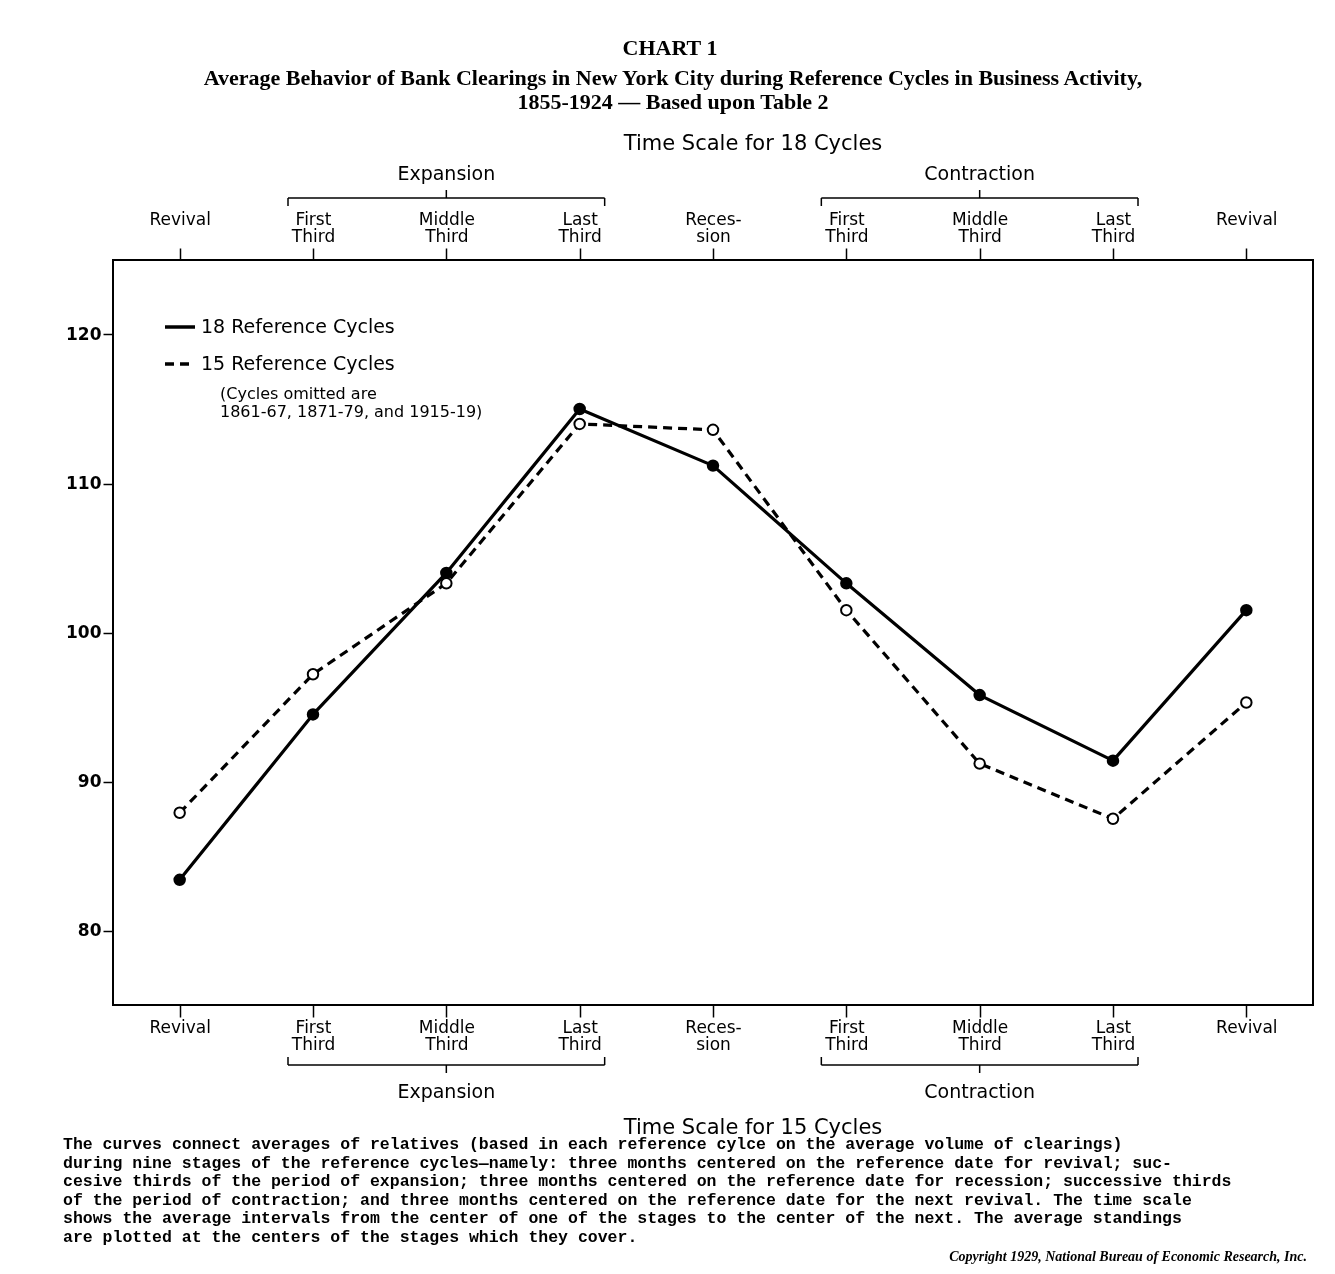  What do you see at coordinates (84, 334) in the screenshot?
I see `y-tick-label: 120` at bounding box center [84, 334].